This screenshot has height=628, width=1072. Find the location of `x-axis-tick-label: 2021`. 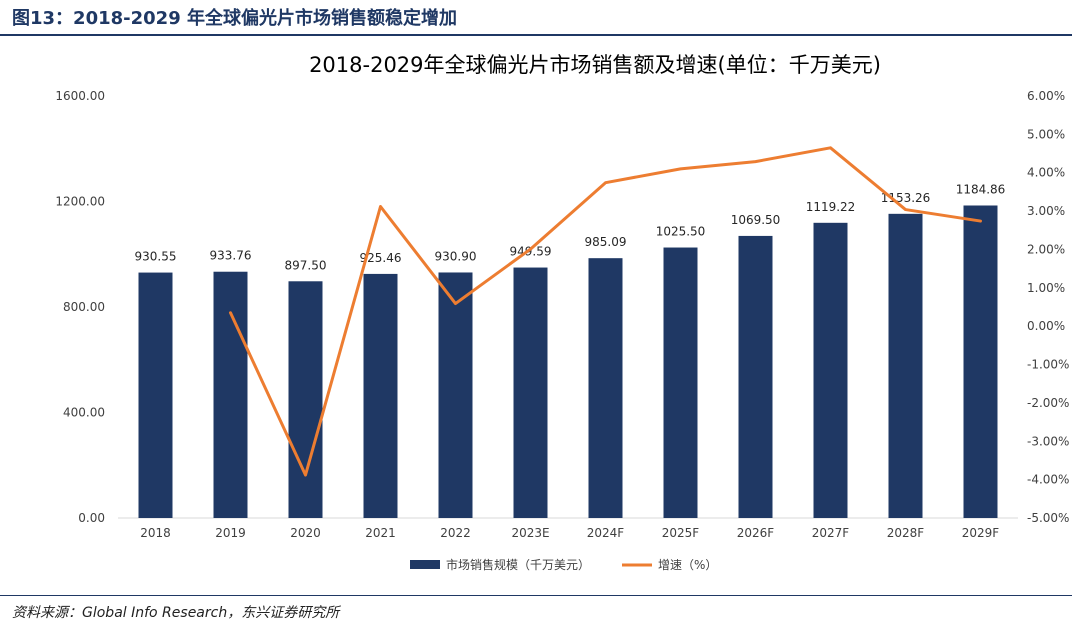

x-axis-tick-label: 2021 is located at coordinates (380, 533).